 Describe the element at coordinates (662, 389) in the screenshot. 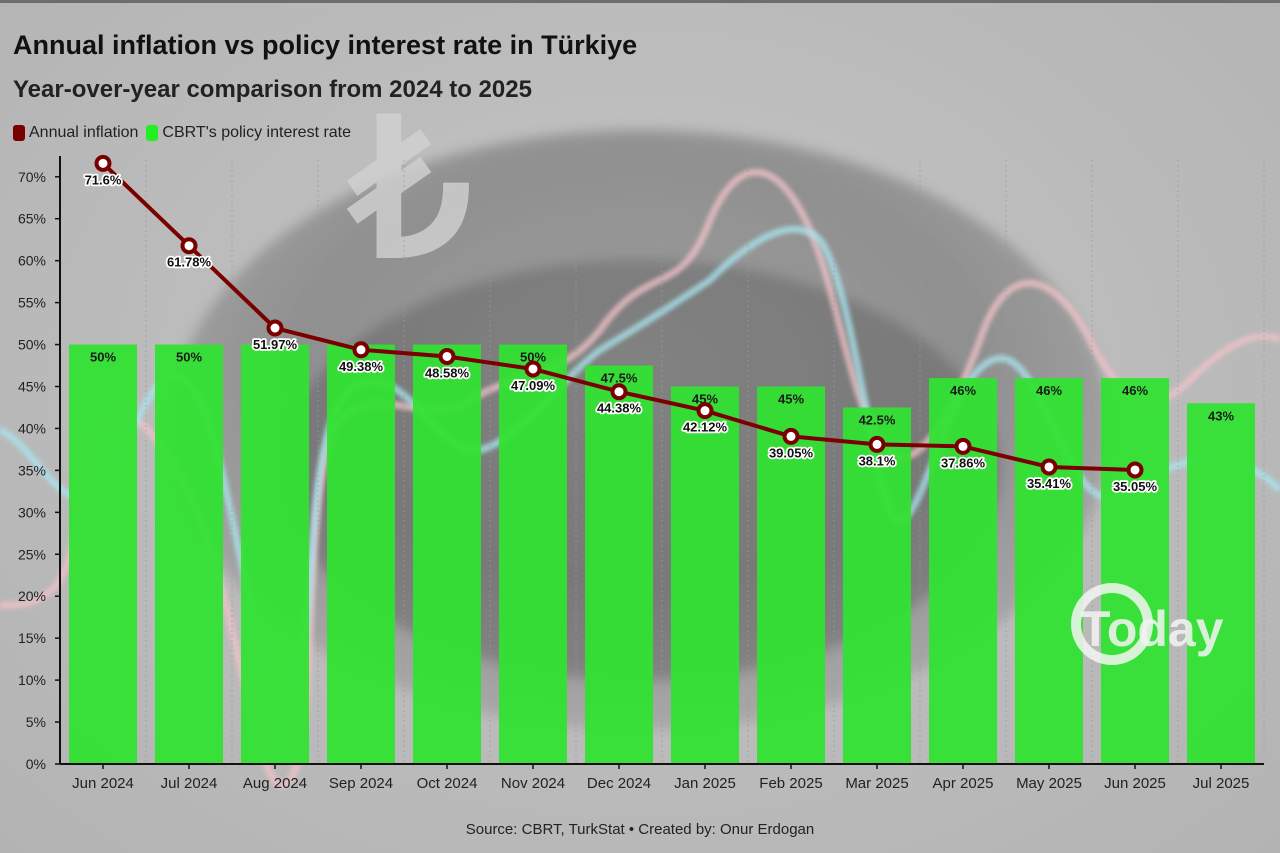

I see `rate-bar-labels: 50% 50% 50% 47.5% 45% 45% 42.5% 46% 46% 46% 43%` at that location.